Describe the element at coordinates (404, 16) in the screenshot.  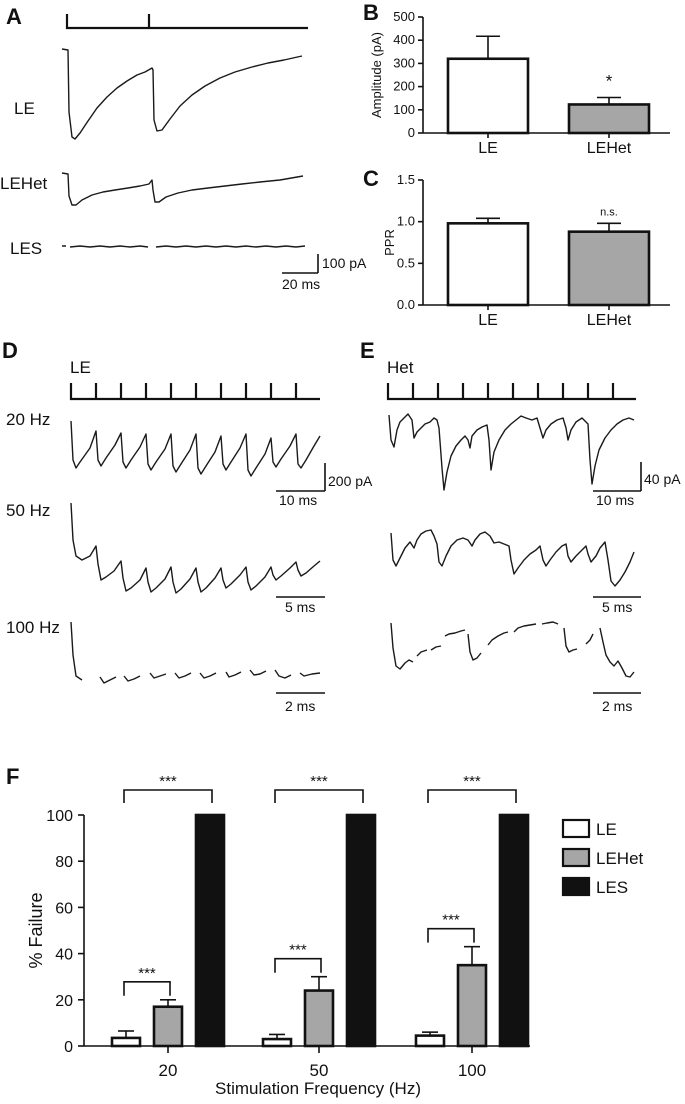
I see `chart-b-ytick-label: 500` at that location.